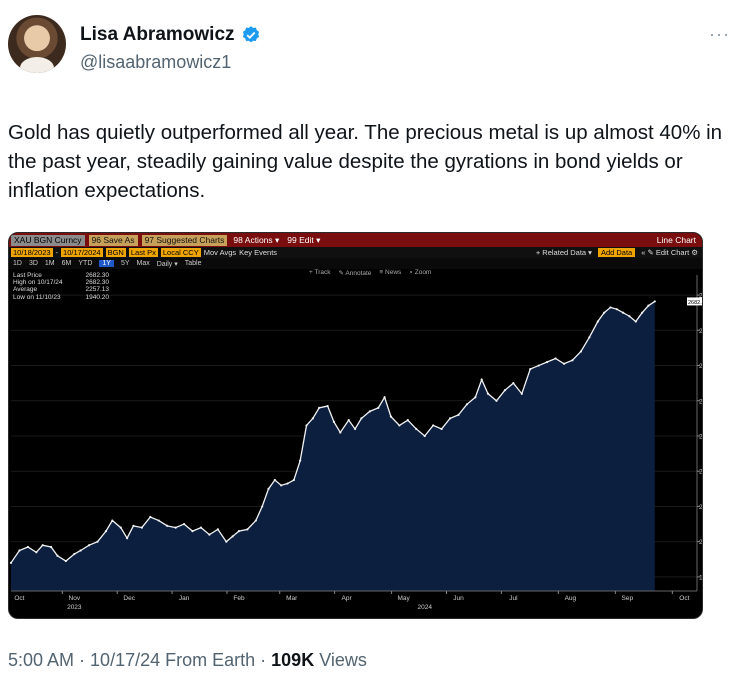 The image size is (746, 679). I want to click on x-tick-label: Sep, so click(628, 598).